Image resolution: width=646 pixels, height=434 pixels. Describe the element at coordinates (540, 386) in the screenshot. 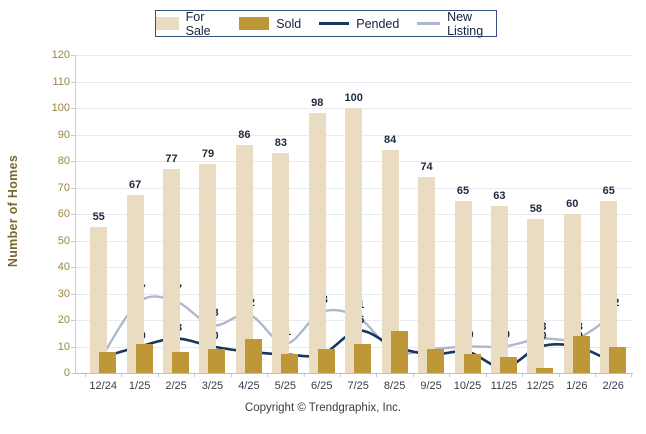

I see `x-axis-tick-label: 12/25` at that location.